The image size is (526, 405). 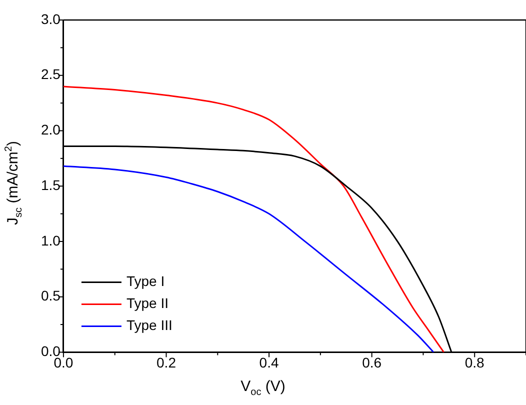 What do you see at coordinates (474, 362) in the screenshot?
I see `x-tick-label: 0.8` at bounding box center [474, 362].